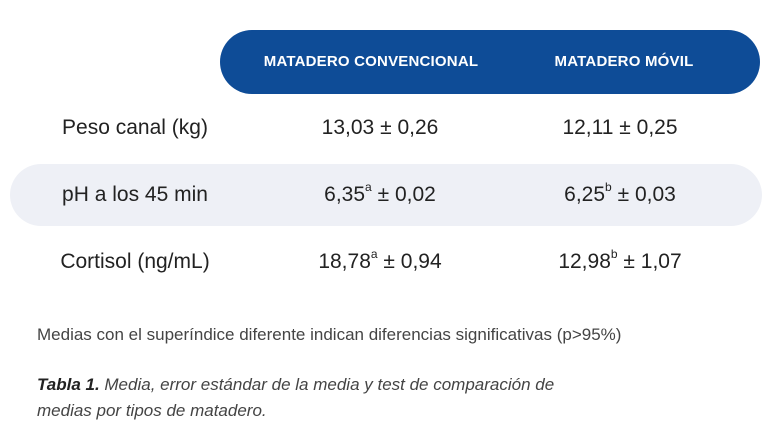 Image resolution: width=768 pixels, height=448 pixels. I want to click on cell-ph-mobile: 6,25b ± 0,03, so click(620, 195).